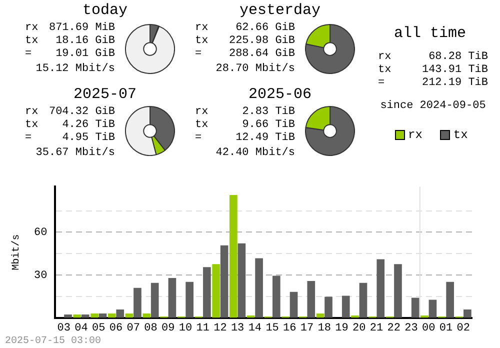 The image size is (500, 348). What do you see at coordinates (88, 125) in the screenshot?
I see `text: 4.26 TiB` at bounding box center [88, 125].